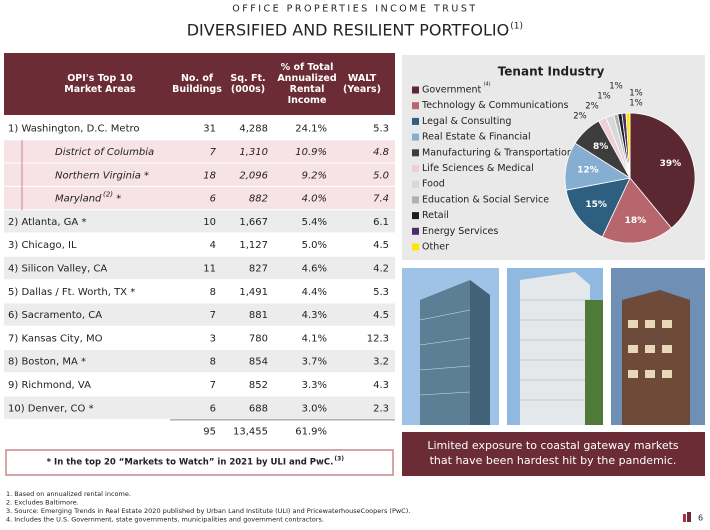  I want to click on cell-walt: 2.3, so click(381, 408).